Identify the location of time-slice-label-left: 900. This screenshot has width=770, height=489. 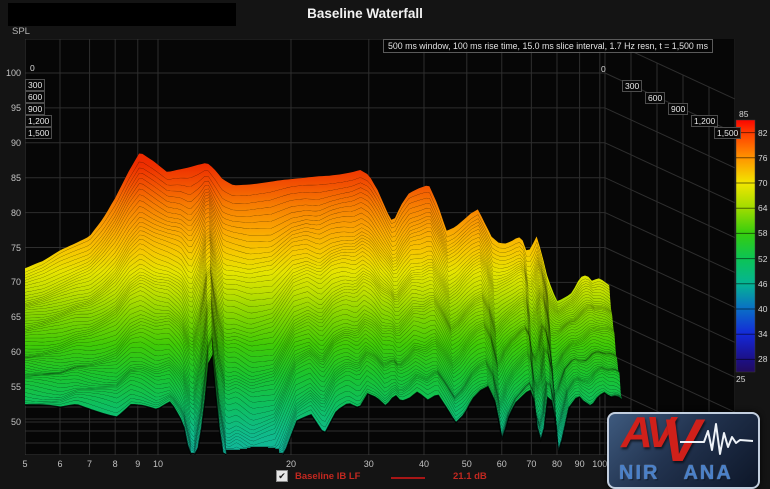
(35, 109).